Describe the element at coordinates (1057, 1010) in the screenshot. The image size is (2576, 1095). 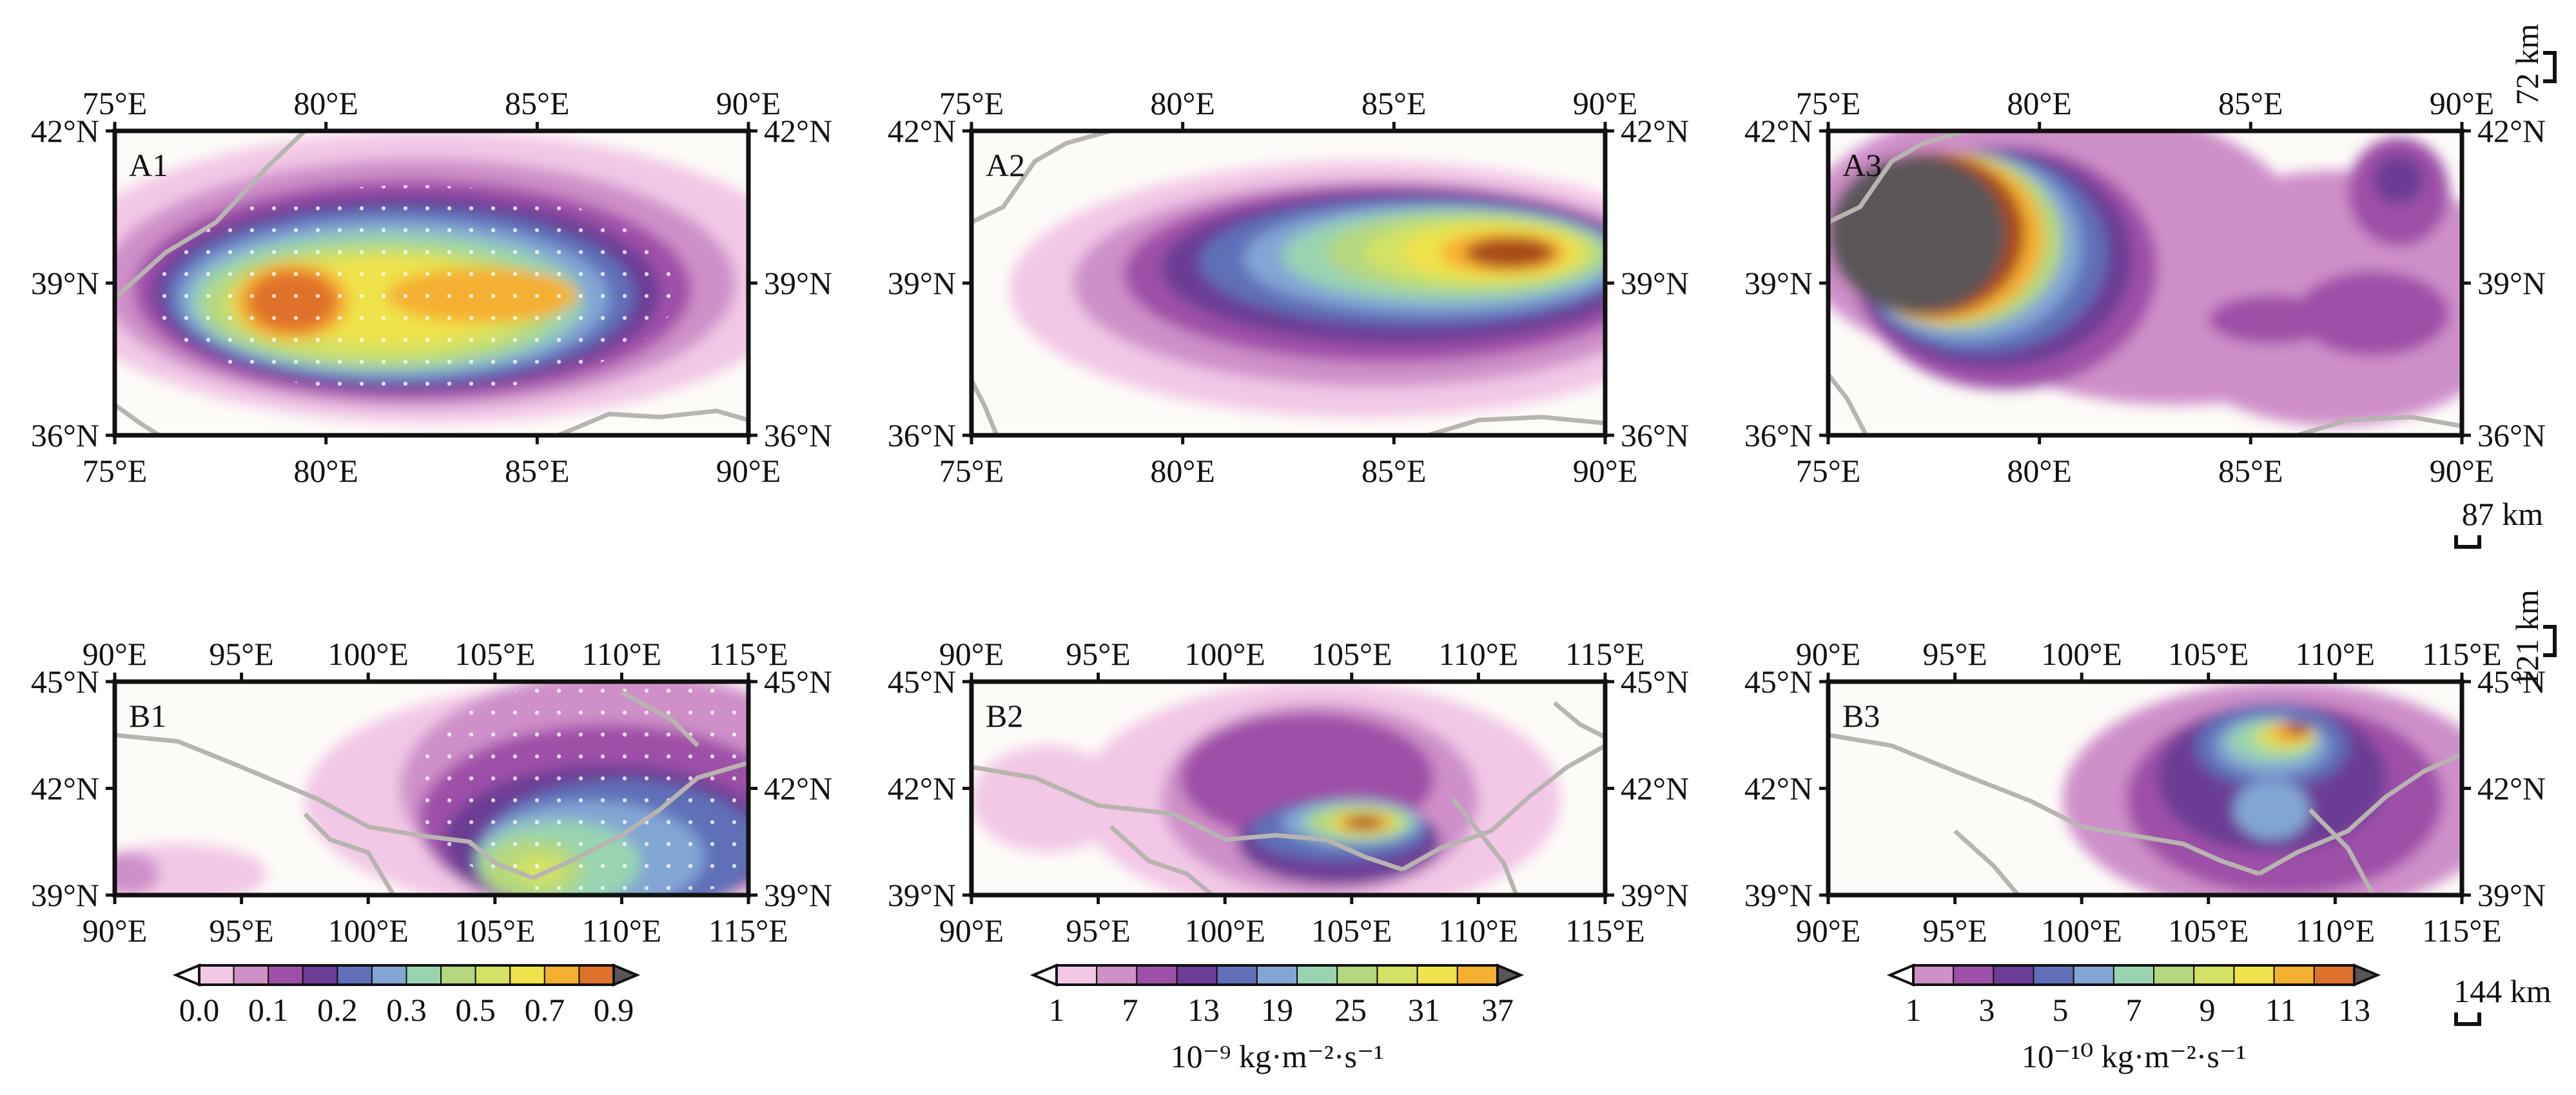
I see `colorbar-tick-label: 1` at that location.